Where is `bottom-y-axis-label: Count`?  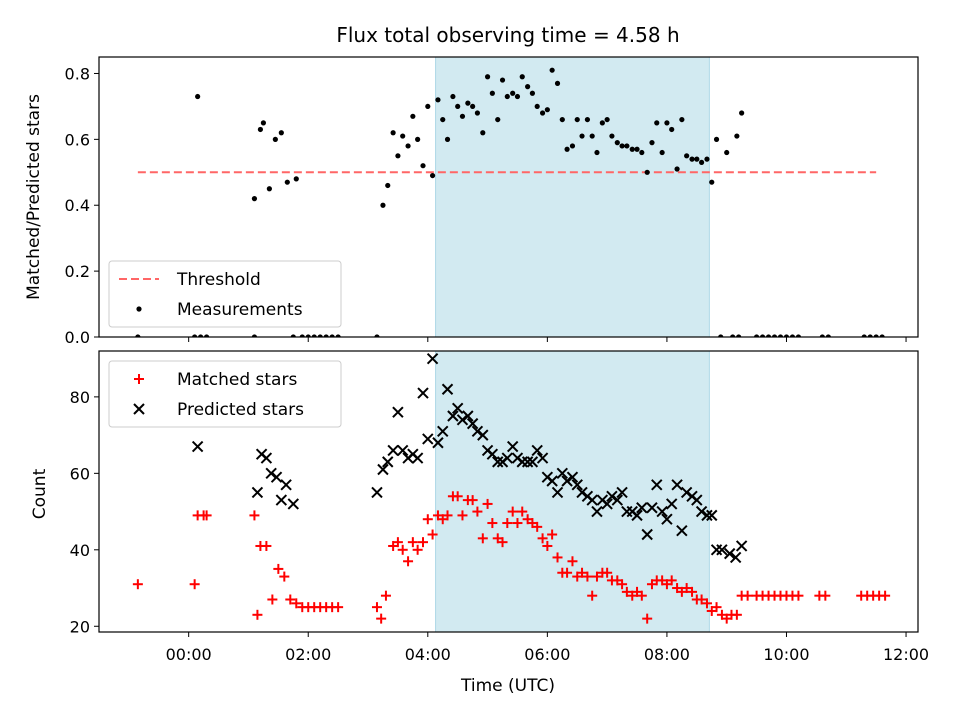
bottom-y-axis-label: Count is located at coordinates (40, 493).